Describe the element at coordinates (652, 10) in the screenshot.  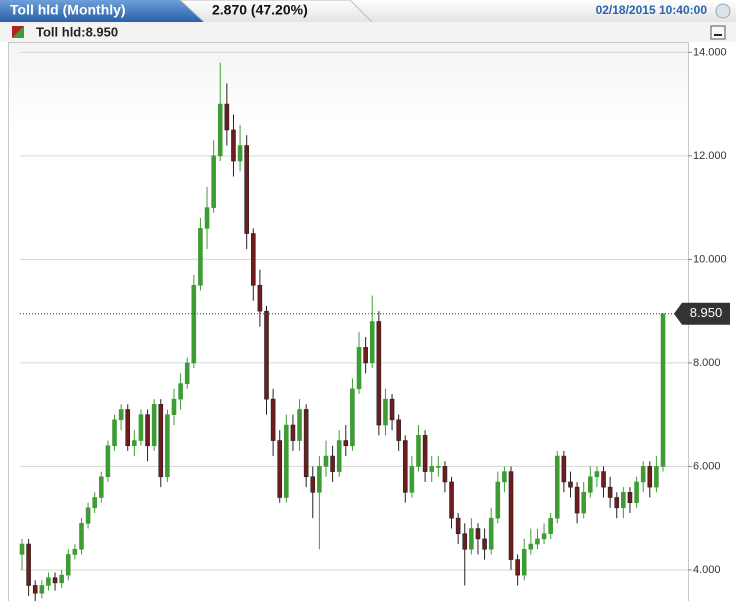
I see `timestamp: 02/18/2015 10:40:00` at that location.